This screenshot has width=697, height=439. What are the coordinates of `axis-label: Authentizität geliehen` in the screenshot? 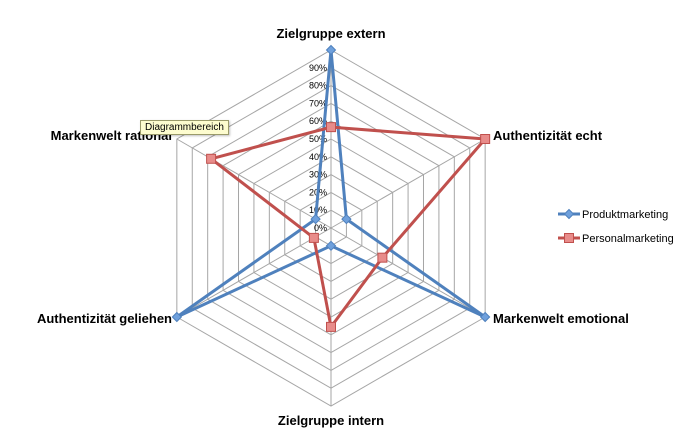 It's located at (104, 318).